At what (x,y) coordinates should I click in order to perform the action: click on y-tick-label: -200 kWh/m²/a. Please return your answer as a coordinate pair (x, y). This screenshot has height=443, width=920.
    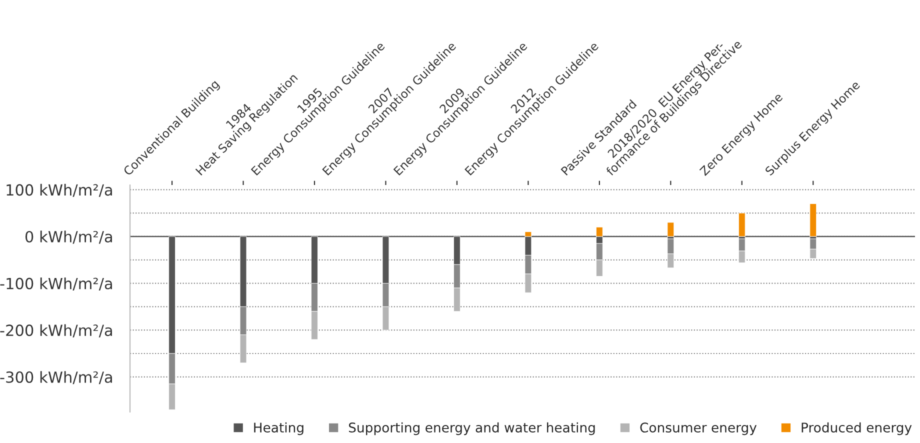
    Looking at the image, I should click on (56, 331).